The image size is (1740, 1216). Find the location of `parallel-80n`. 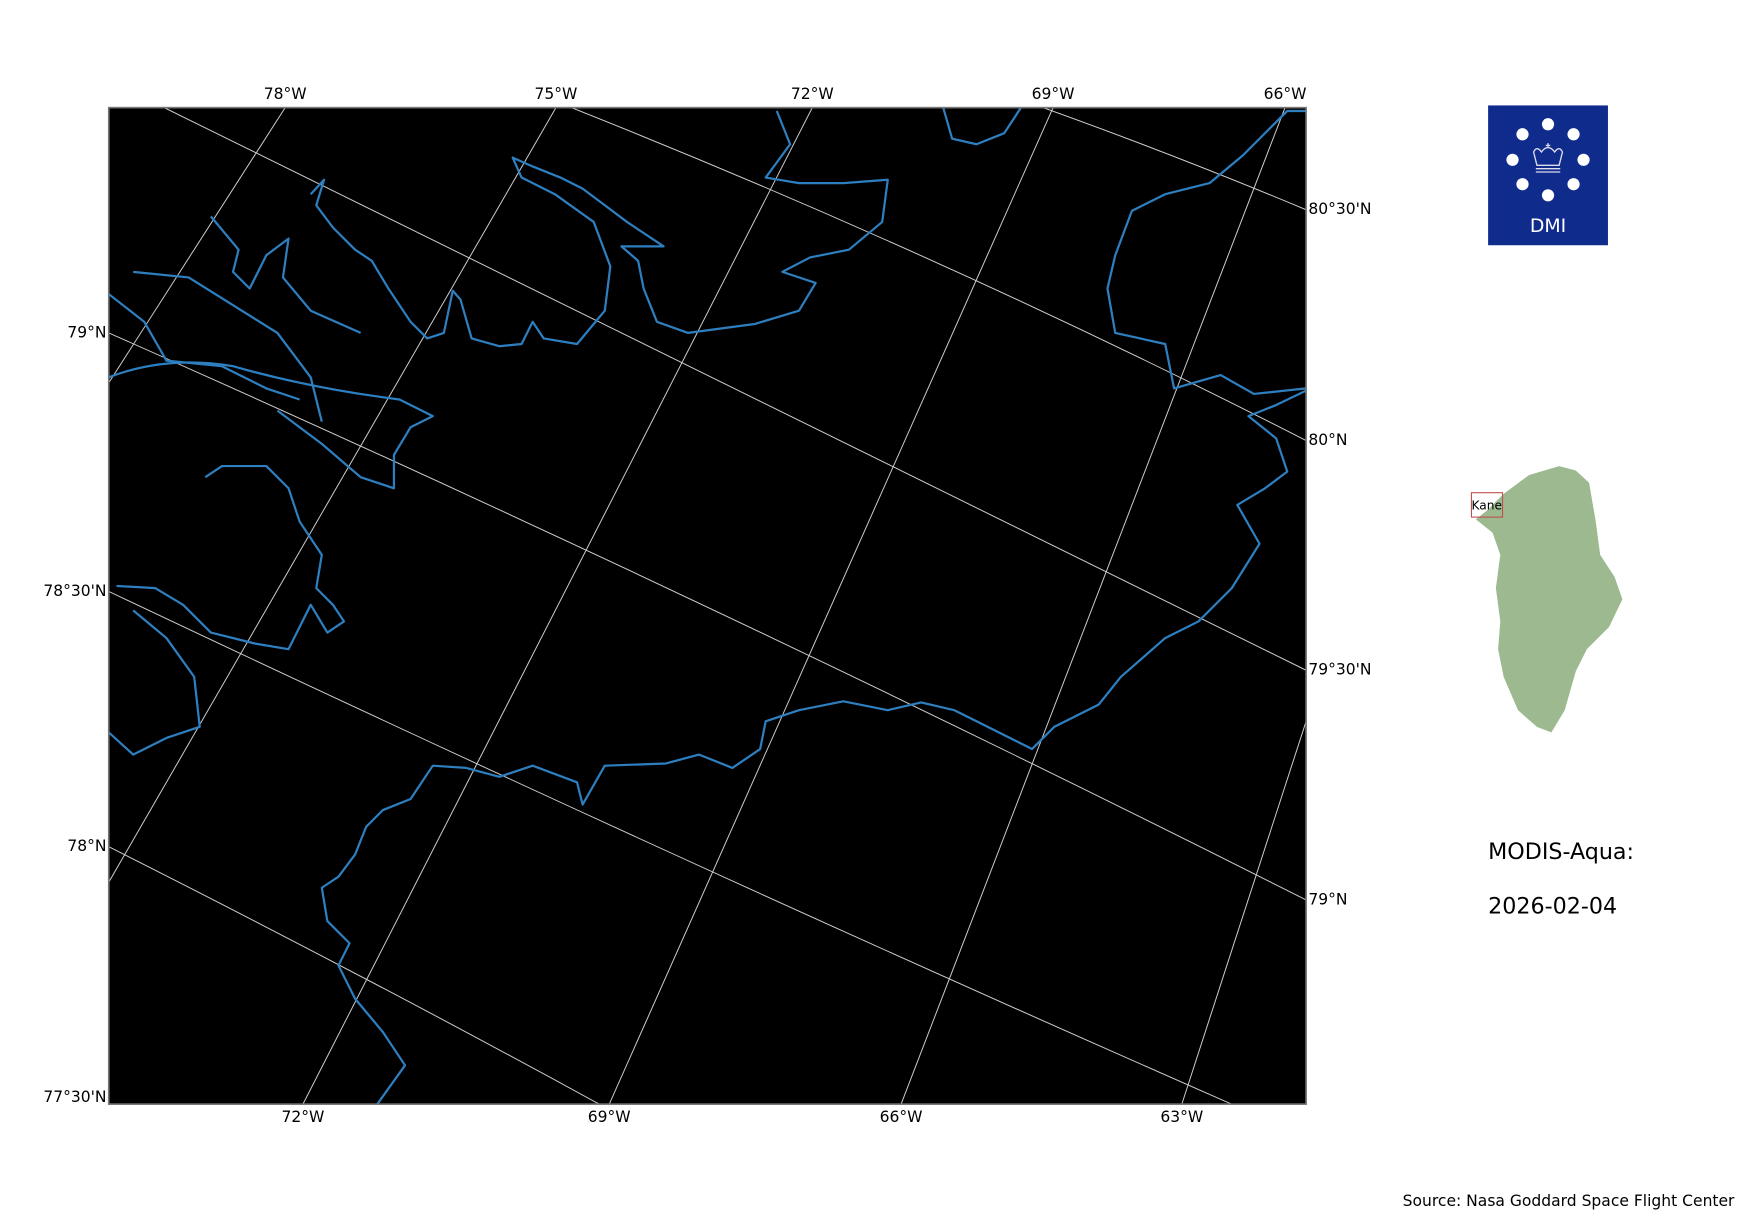

parallel-80n is located at coordinates (939, 274).